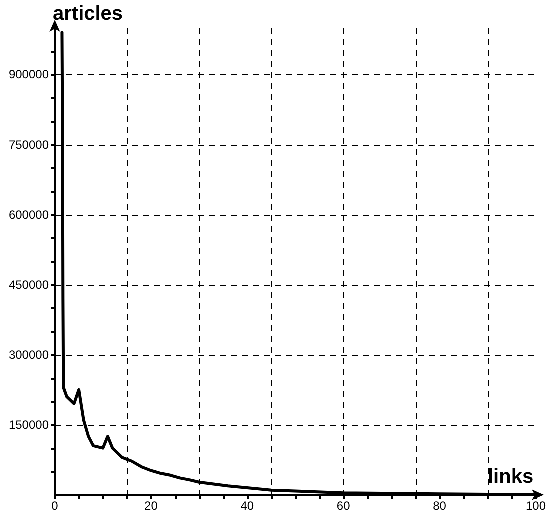 The image size is (550, 515). Describe the element at coordinates (29, 425) in the screenshot. I see `y-tick-label: 150000` at that location.